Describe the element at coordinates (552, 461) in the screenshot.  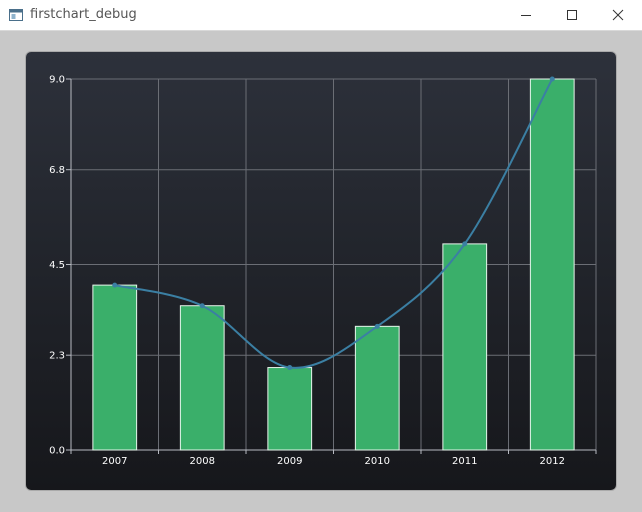
I see `x-tick-label: 2012` at that location.